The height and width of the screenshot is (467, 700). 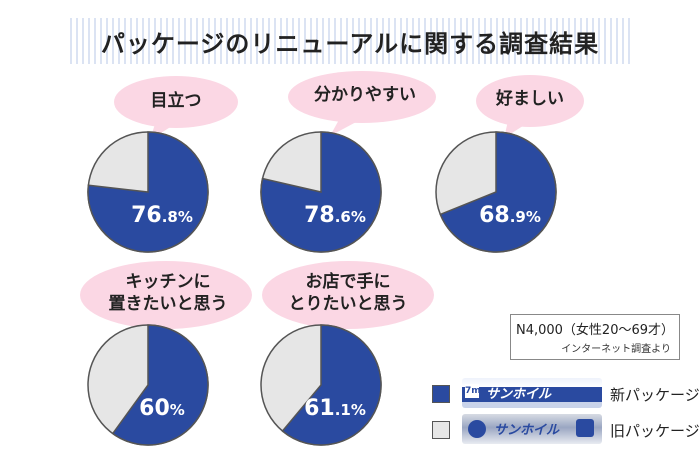 I want to click on legend-swatch-new, so click(x=441, y=394).